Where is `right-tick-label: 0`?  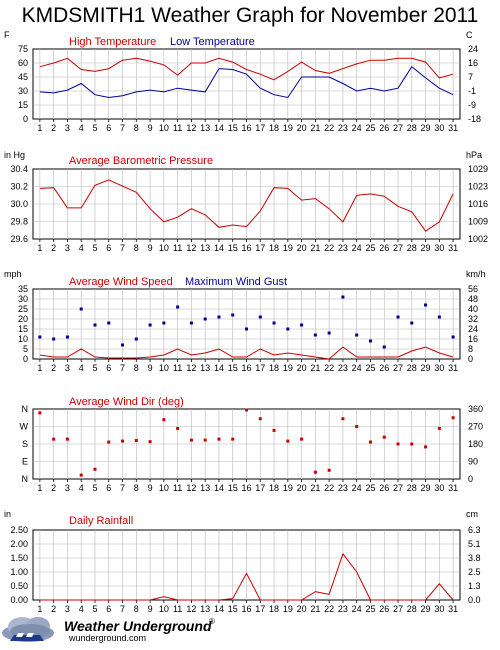 right-tick-label: 0 is located at coordinates (470, 359).